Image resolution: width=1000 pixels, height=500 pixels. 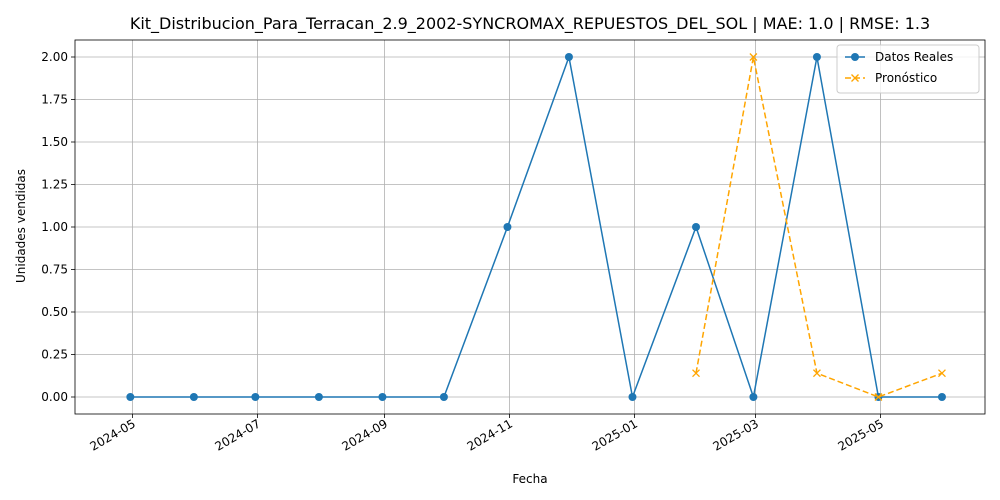 What do you see at coordinates (54, 57) in the screenshot?
I see `y-tick-label: 2.00` at bounding box center [54, 57].